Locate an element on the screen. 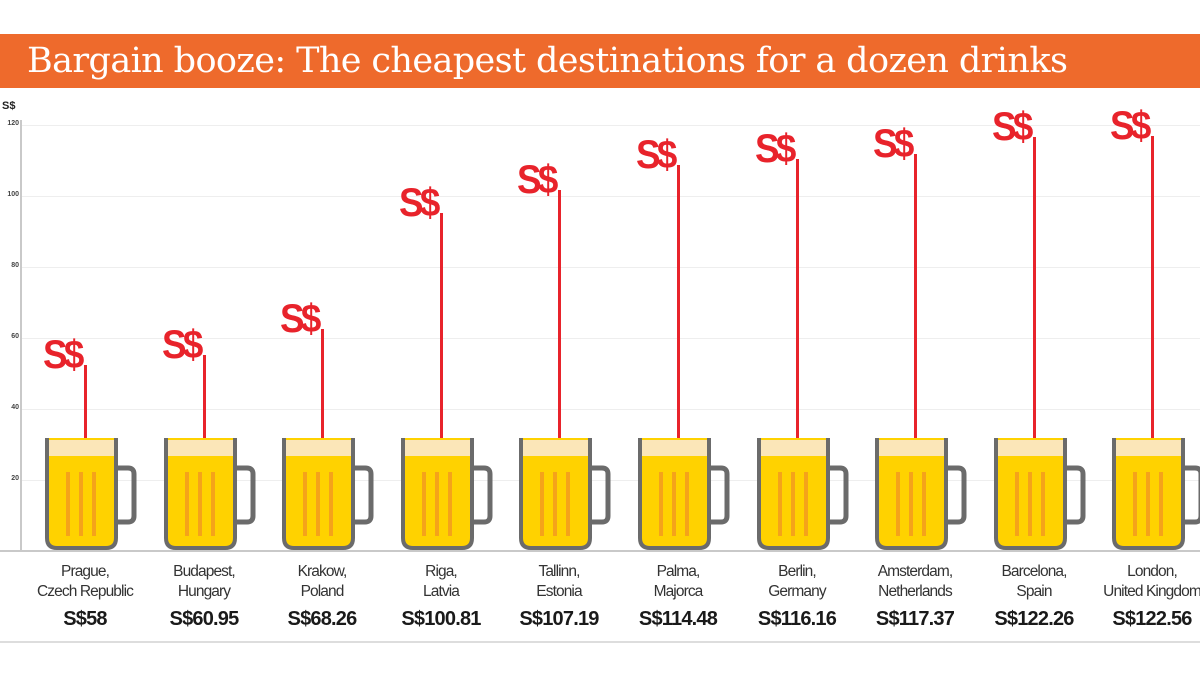 The width and height of the screenshot is (1200, 676). bar-item: S$ Barcelona, Spain S$122.26 is located at coordinates (1034, 338).